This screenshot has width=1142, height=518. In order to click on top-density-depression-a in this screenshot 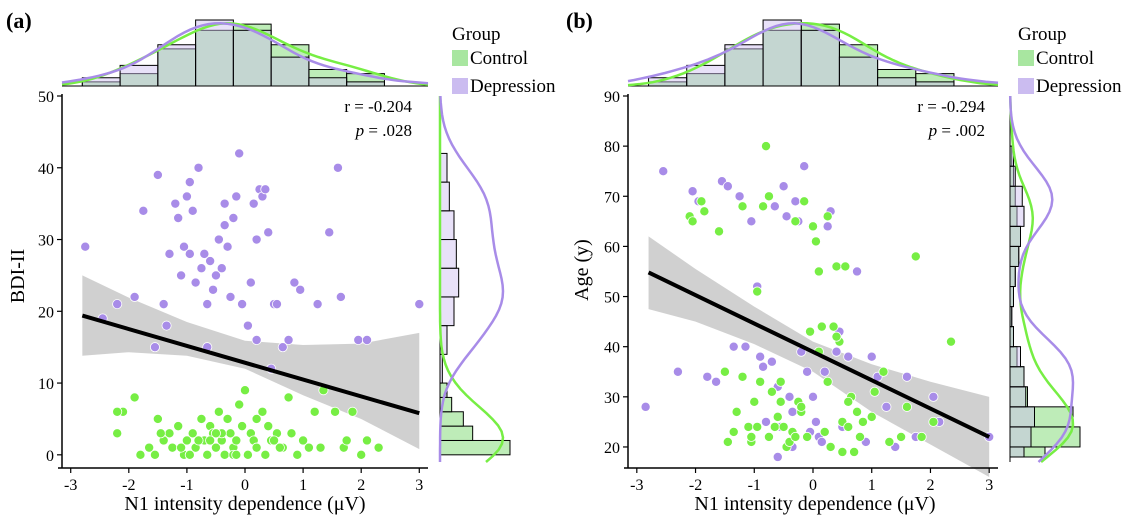, I will do `click(245, 53)`.